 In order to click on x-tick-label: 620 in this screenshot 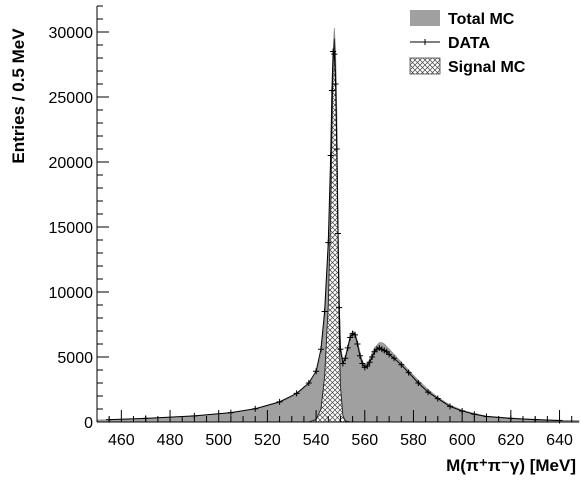, I will do `click(510, 440)`.